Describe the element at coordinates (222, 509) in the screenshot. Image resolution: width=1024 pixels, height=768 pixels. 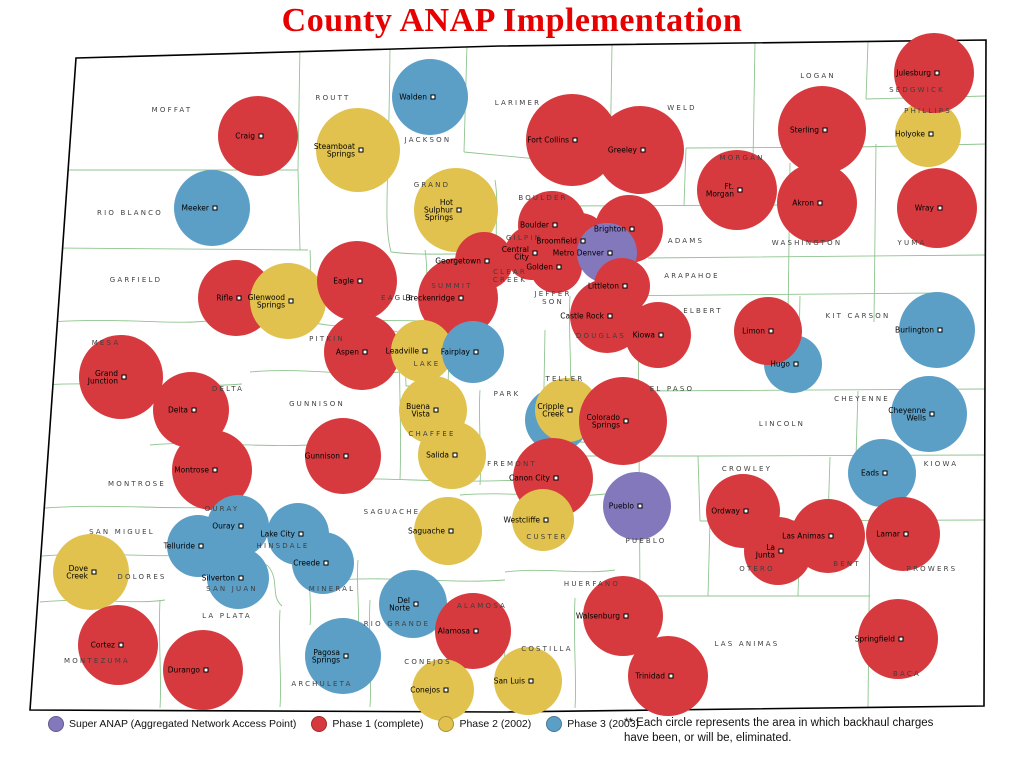
I see `county-label-ouray: OURAY` at that location.